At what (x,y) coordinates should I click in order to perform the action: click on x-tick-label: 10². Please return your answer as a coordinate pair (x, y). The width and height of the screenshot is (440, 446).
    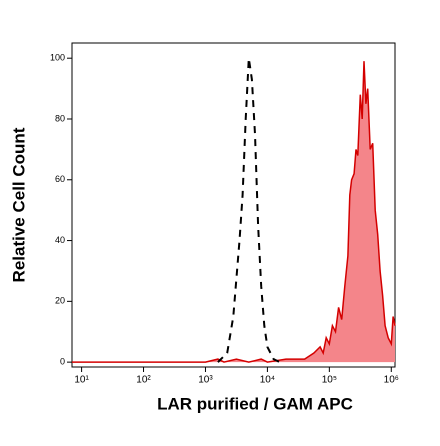
    Looking at the image, I should click on (143, 380).